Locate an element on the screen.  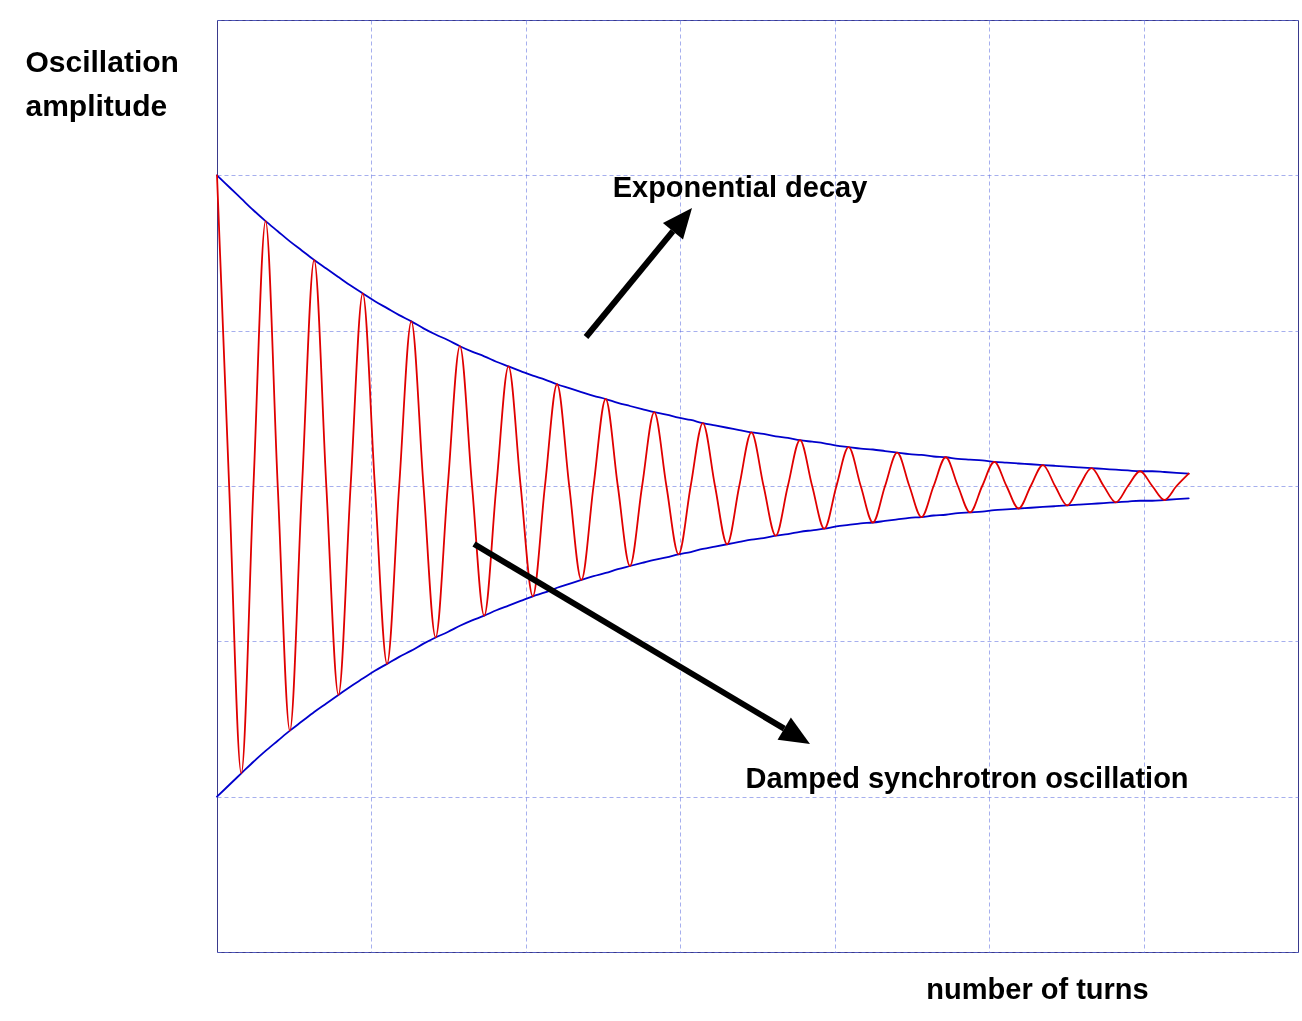
x-axis-title: number of turns is located at coordinates (1037, 988).